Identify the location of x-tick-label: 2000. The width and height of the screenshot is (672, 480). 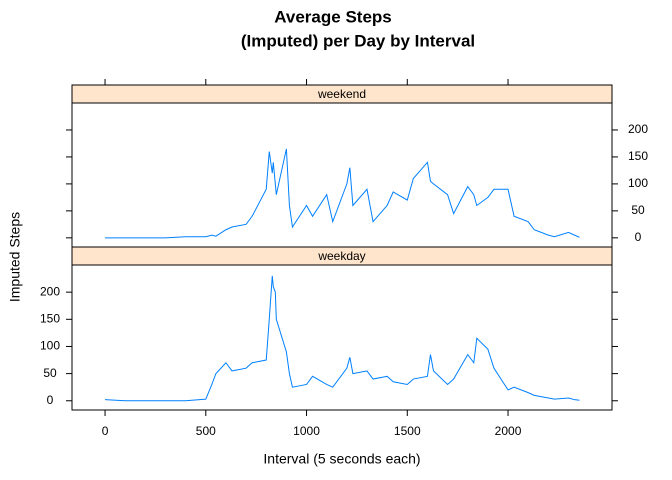
(508, 431).